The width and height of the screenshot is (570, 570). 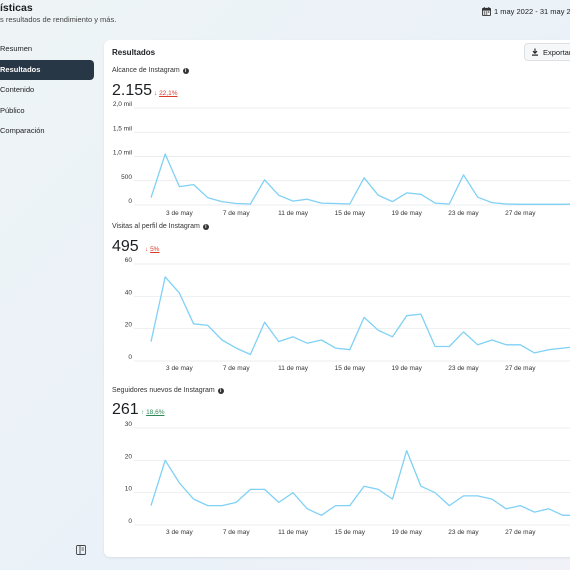 I want to click on y-tick-label: 10, so click(x=129, y=489).